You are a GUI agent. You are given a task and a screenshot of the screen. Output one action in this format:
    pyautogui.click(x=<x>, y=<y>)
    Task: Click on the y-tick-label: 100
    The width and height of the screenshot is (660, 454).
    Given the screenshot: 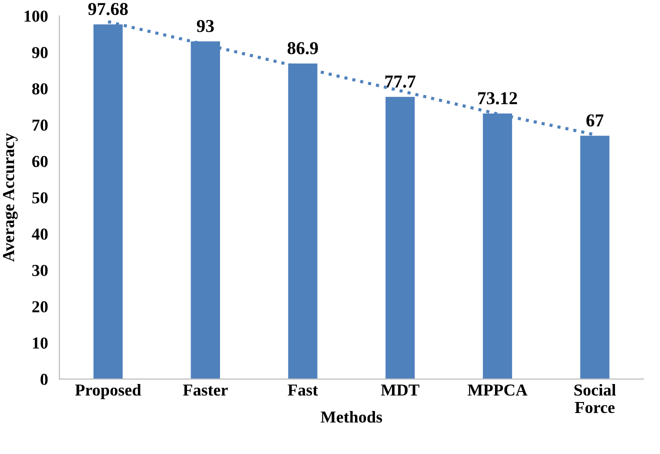 What is the action you would take?
    pyautogui.click(x=36, y=16)
    